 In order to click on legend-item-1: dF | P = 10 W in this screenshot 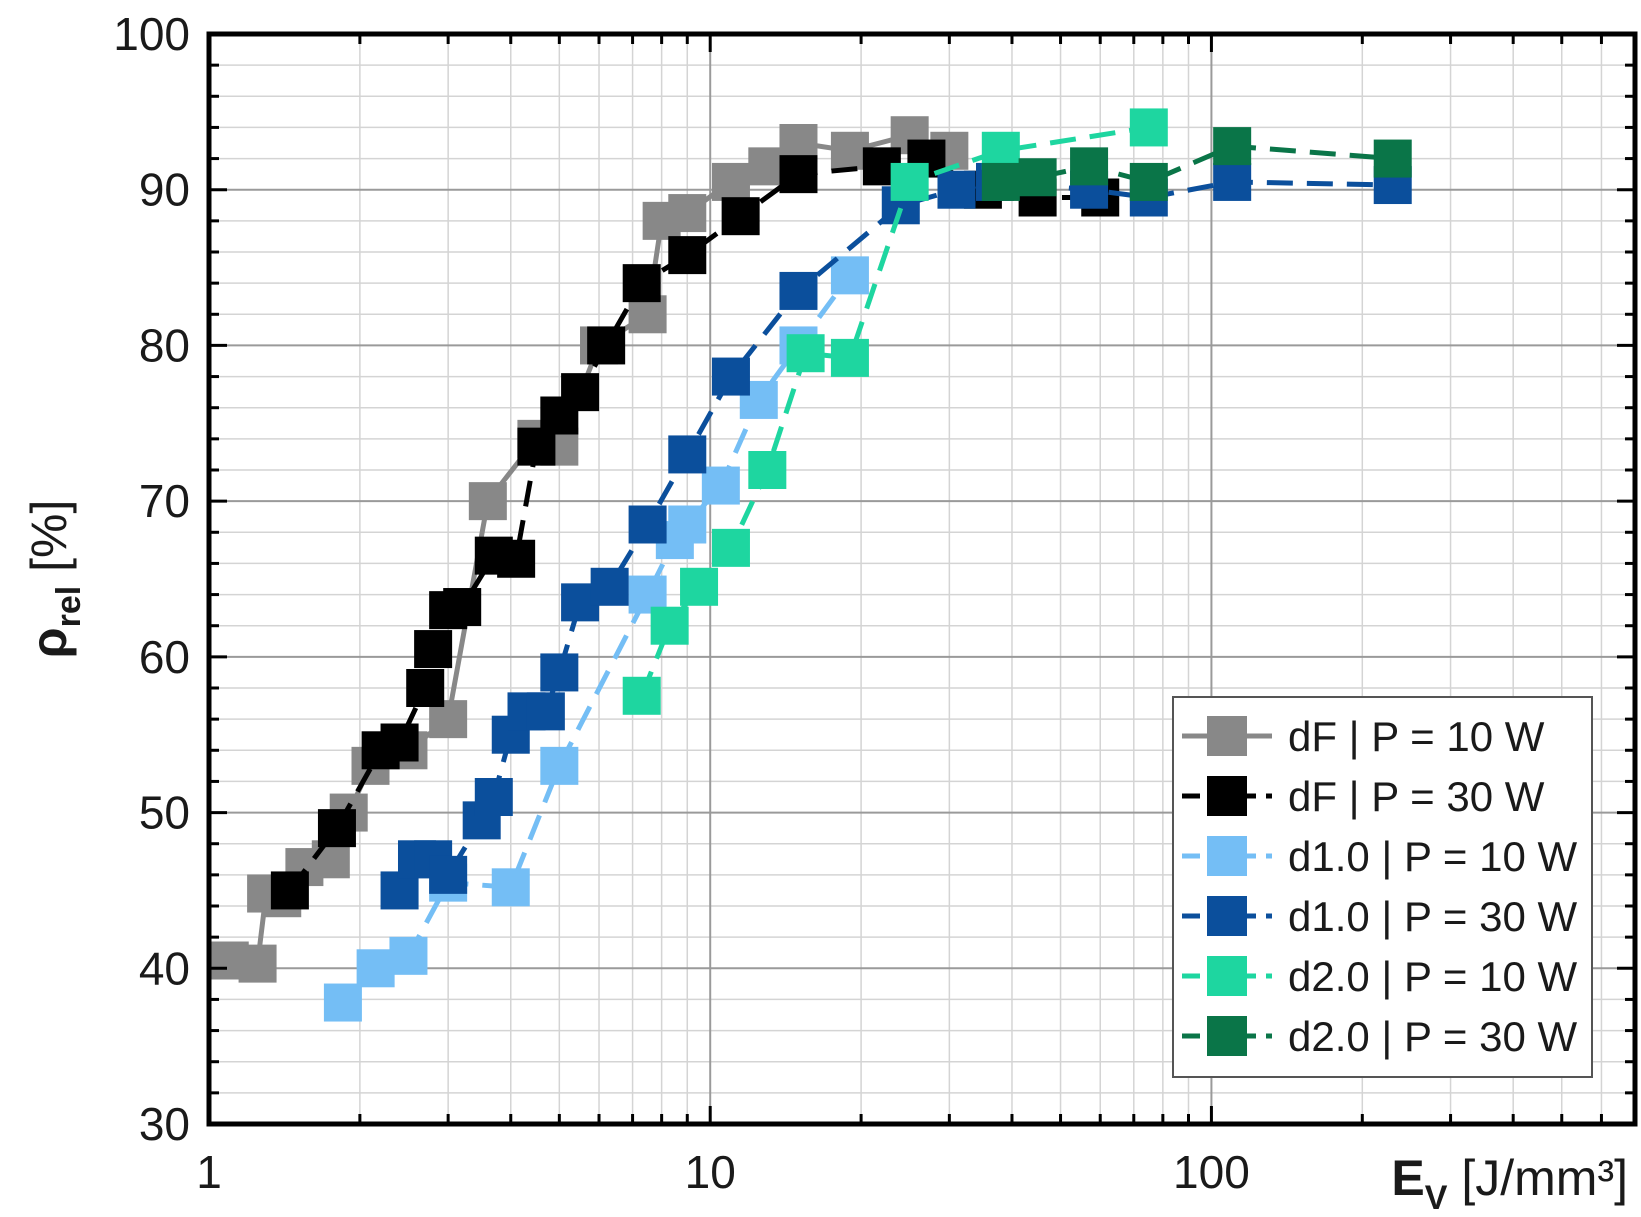, I will do `click(1363, 736)`.